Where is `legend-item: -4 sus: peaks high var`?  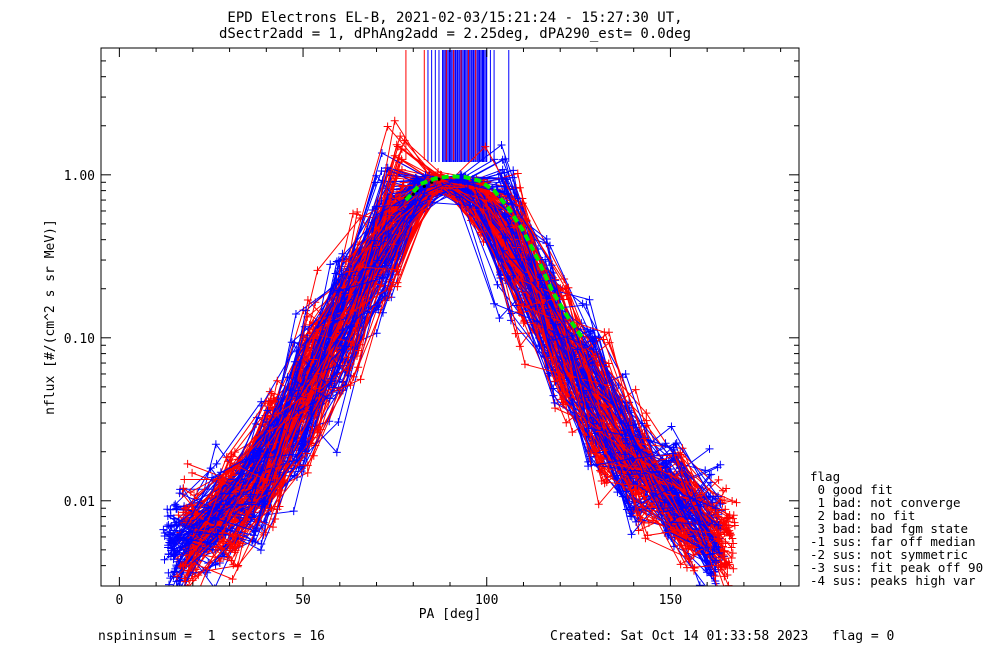
legend-item: -4 sus: peaks high var is located at coordinates (893, 580).